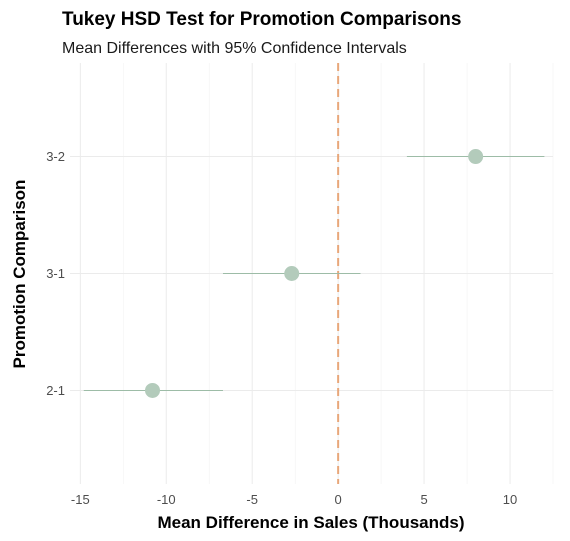 This screenshot has width=570, height=541. I want to click on chart-title: Tukey HSD Test for Promotion Comparisons, so click(261, 19).